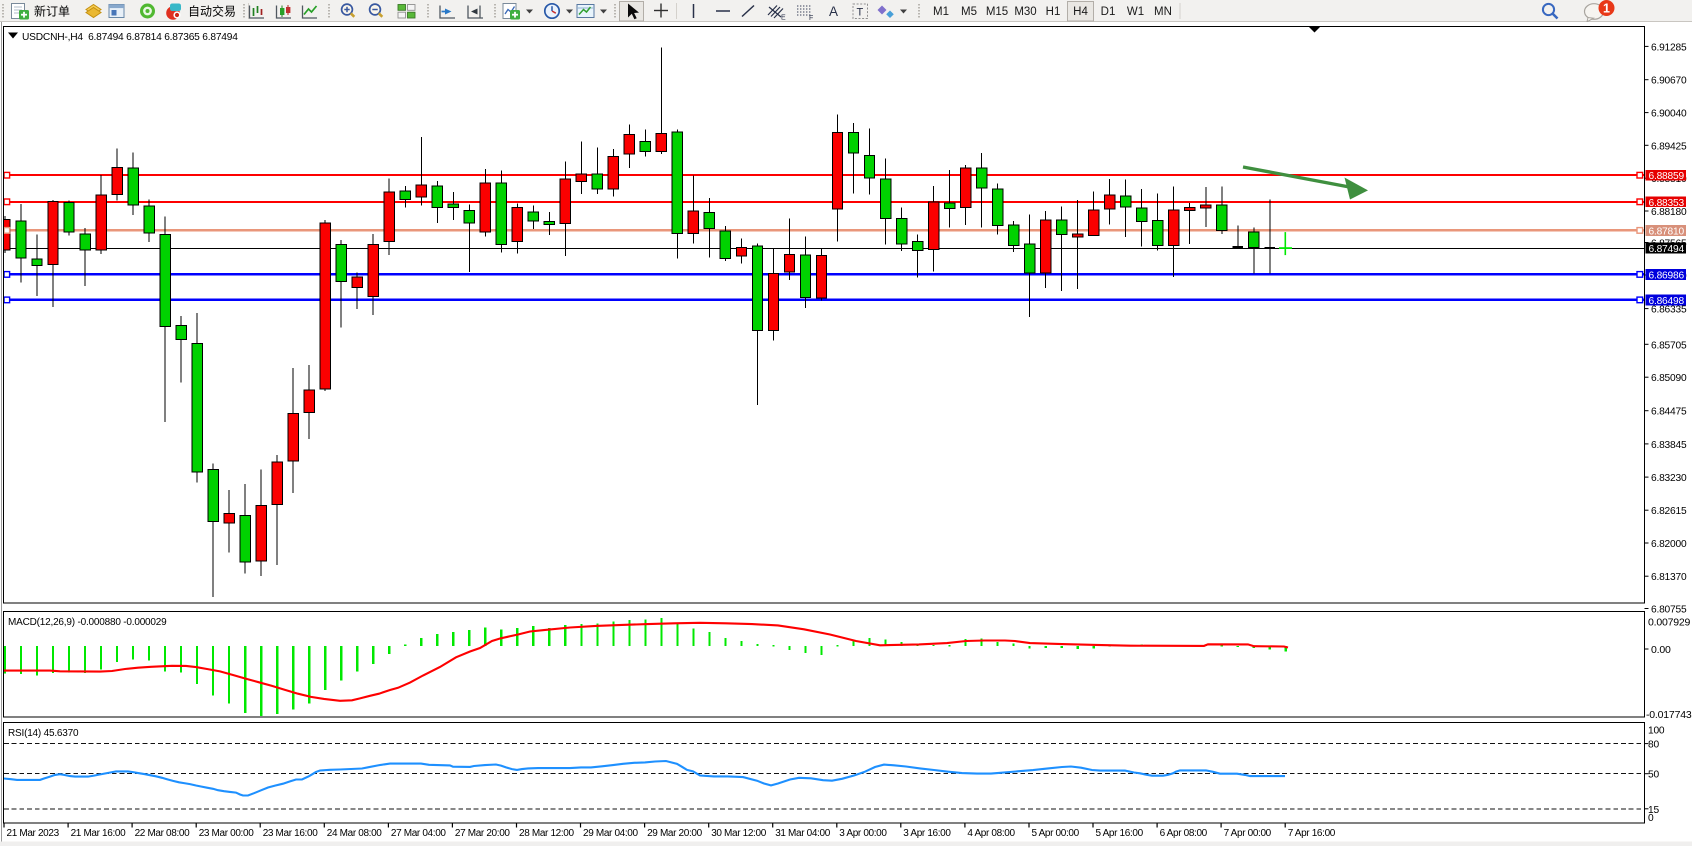  I want to click on svg-text: E, so click(783, 18).